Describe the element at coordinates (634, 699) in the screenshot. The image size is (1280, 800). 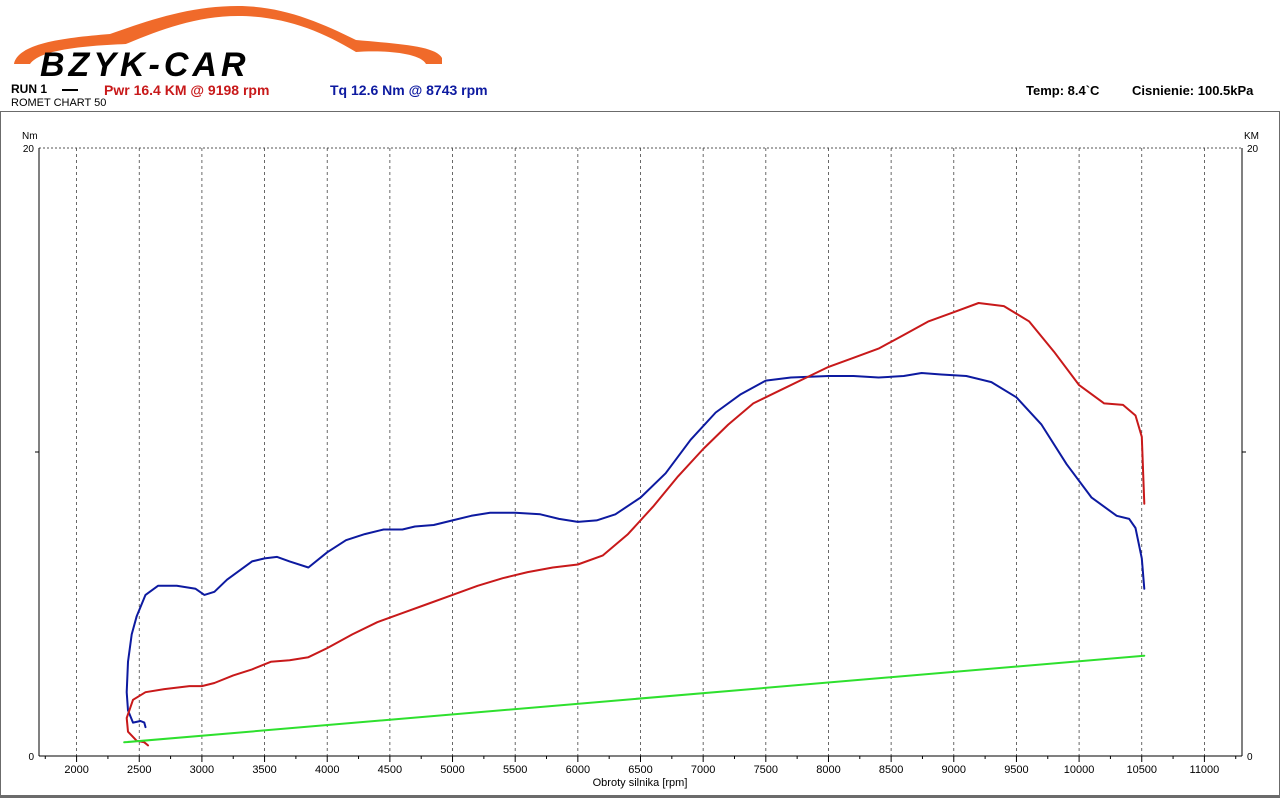
I see `loss-curve` at that location.